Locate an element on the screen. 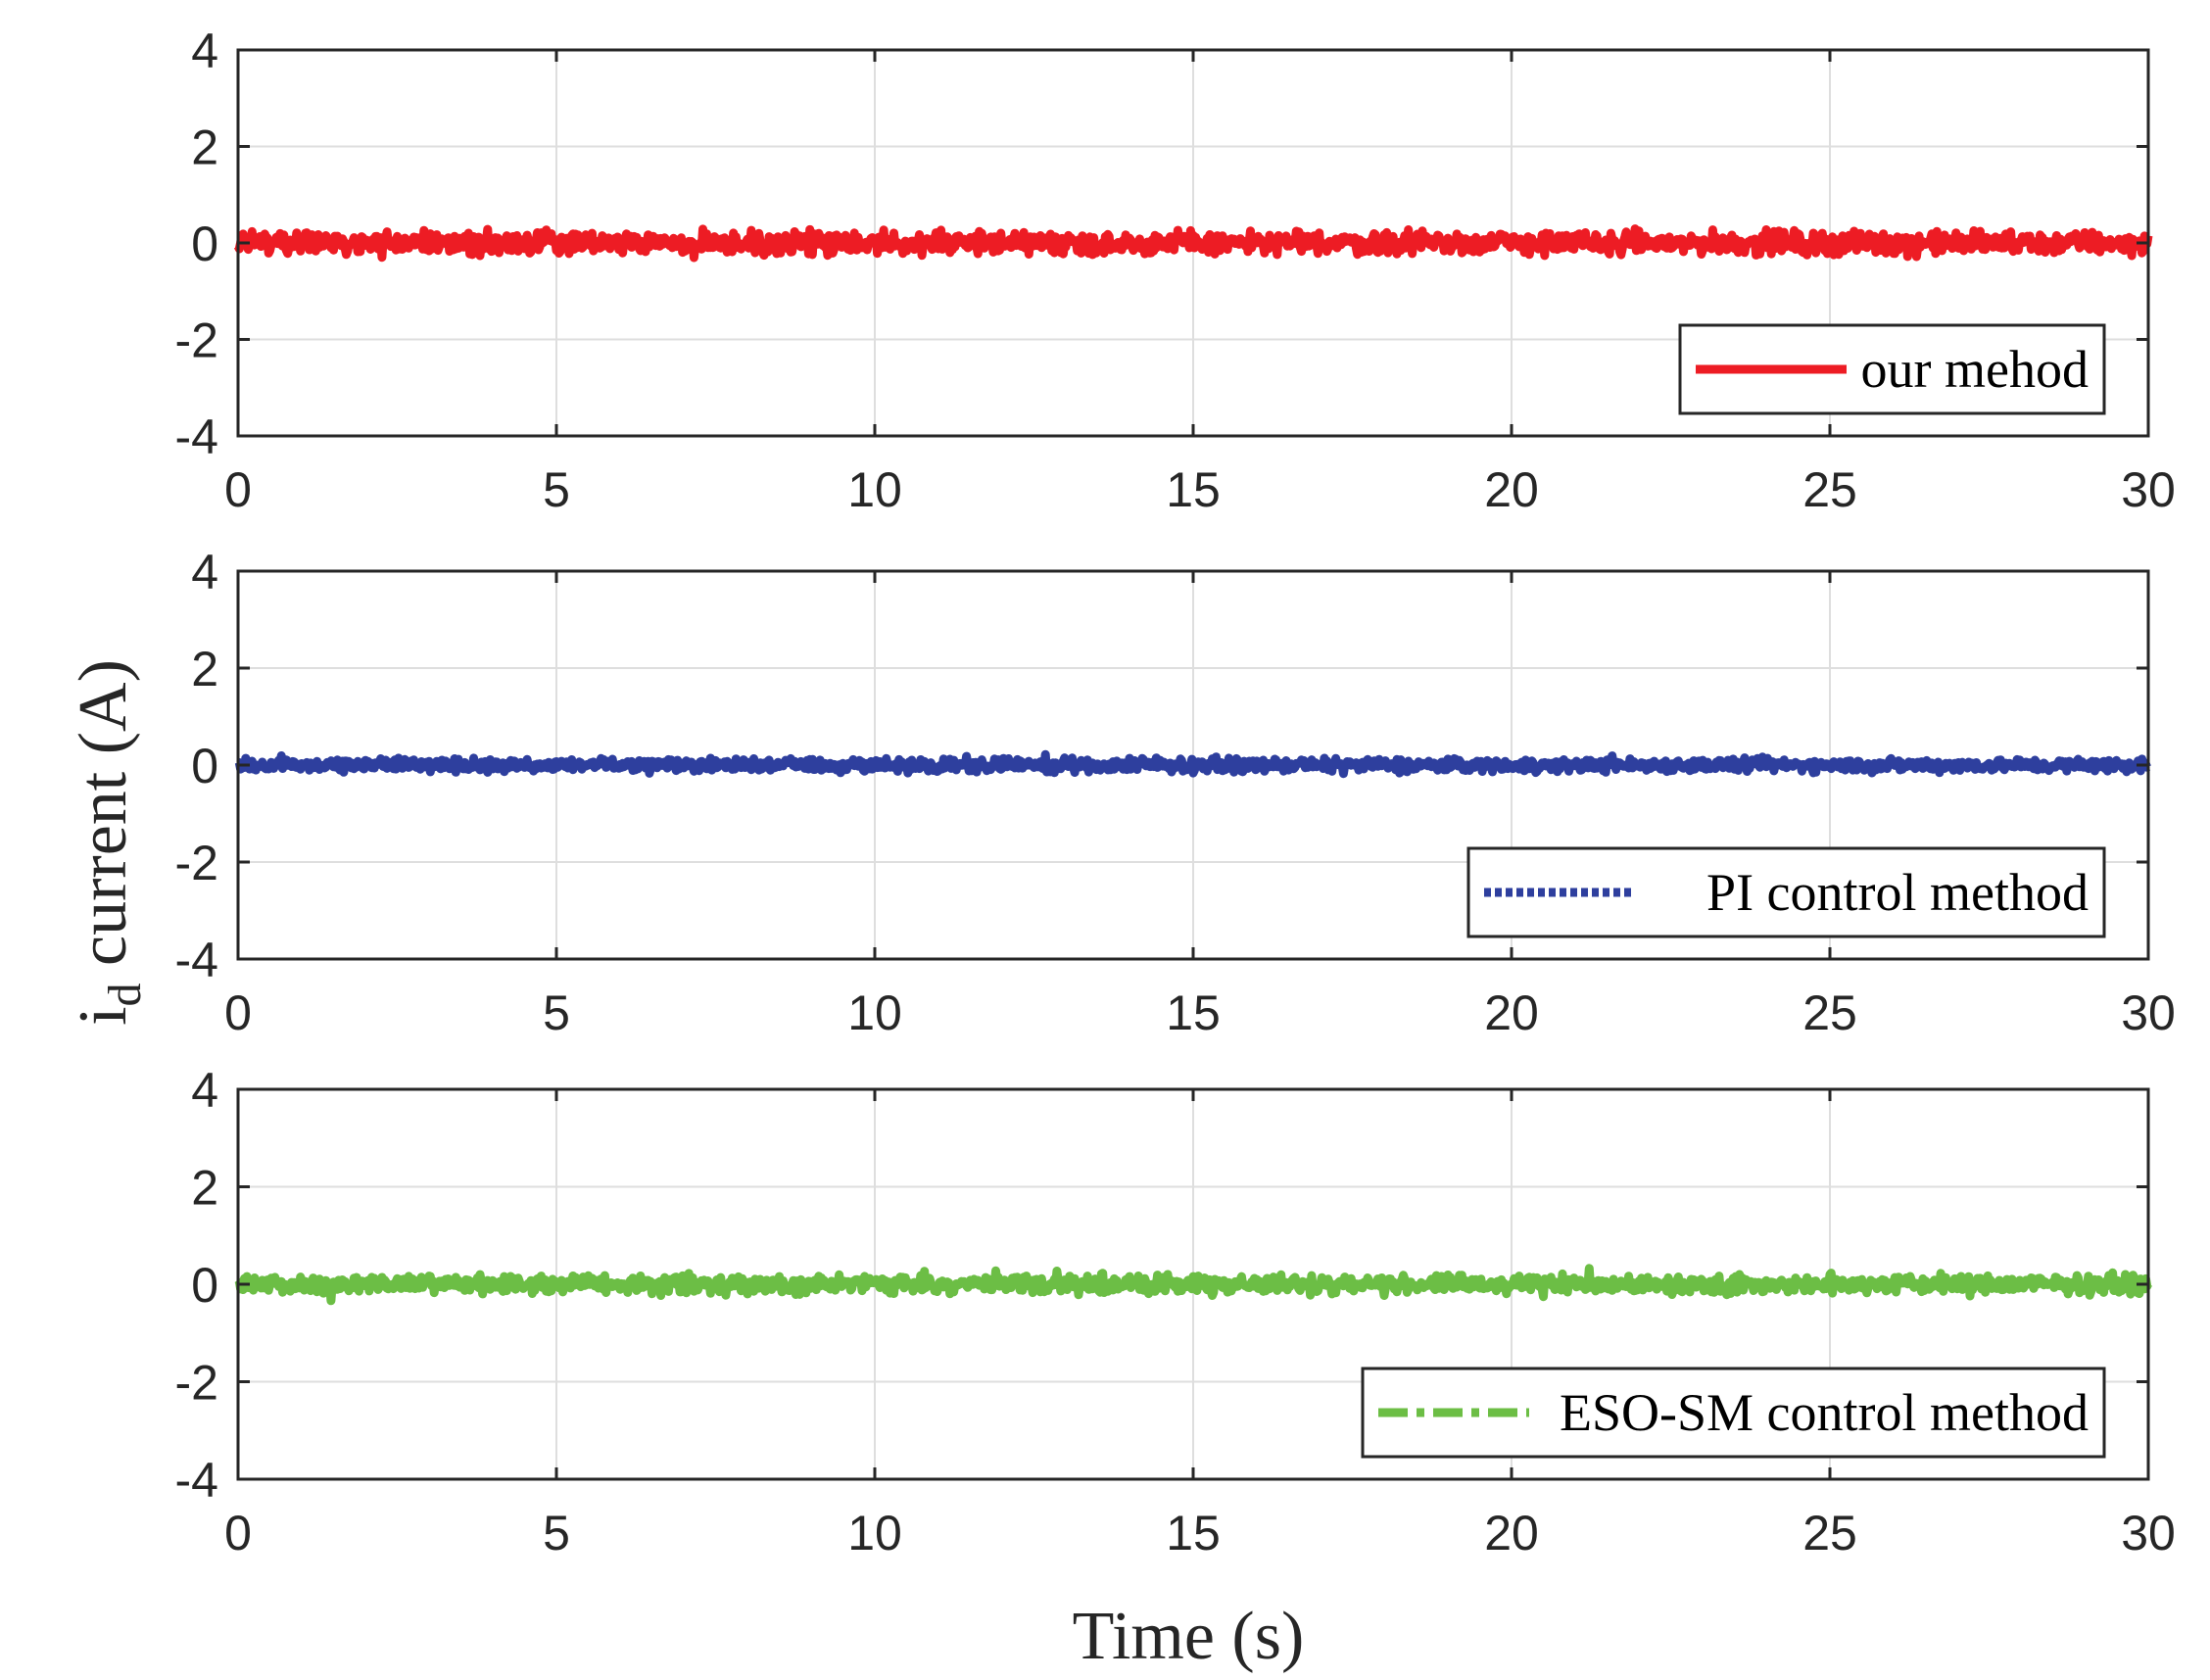  series-line-pi-control-method is located at coordinates (1193, 764).